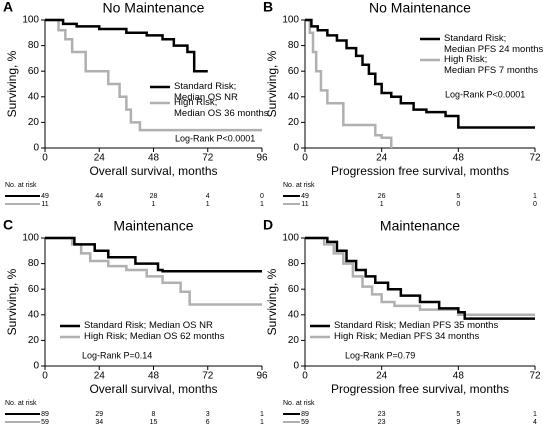  What do you see at coordinates (99, 196) in the screenshot?
I see `at-risk-count: 44` at bounding box center [99, 196].